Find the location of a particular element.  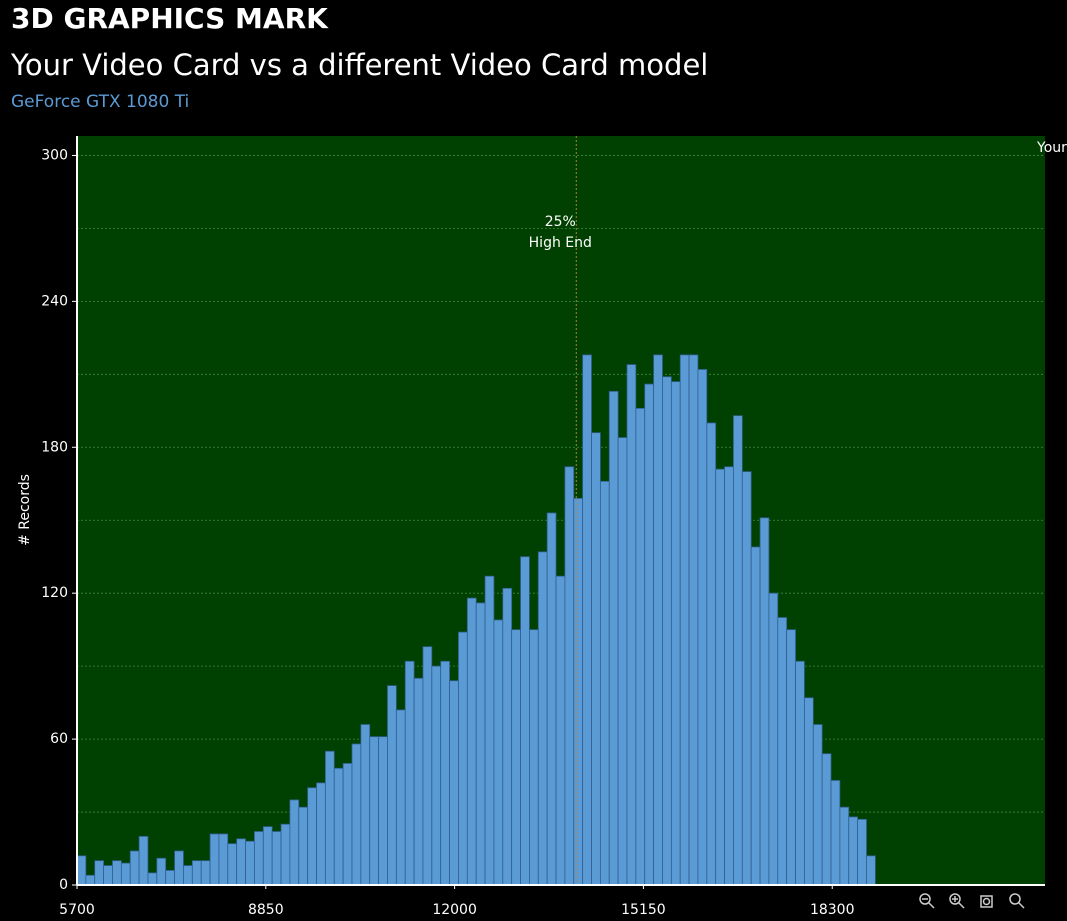

x-tick-label: 8850 is located at coordinates (266, 910).